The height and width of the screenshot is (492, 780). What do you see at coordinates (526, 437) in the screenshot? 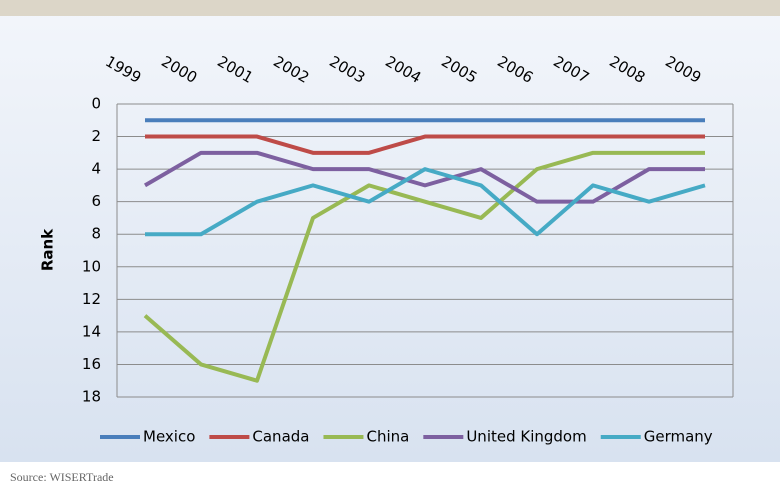
I see `legend-label: United Kingdom` at bounding box center [526, 437].